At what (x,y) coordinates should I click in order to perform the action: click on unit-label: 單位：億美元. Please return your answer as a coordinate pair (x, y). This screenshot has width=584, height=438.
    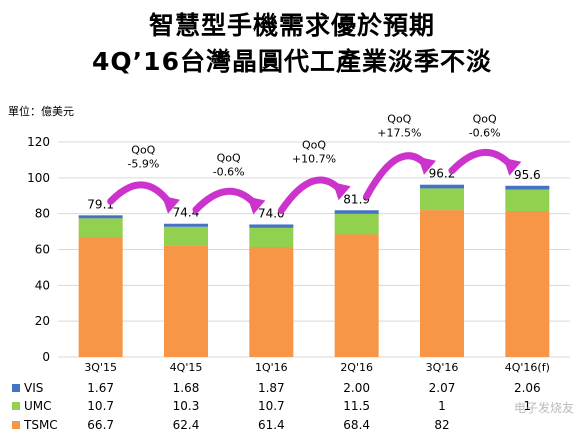
    Looking at the image, I should click on (41, 111).